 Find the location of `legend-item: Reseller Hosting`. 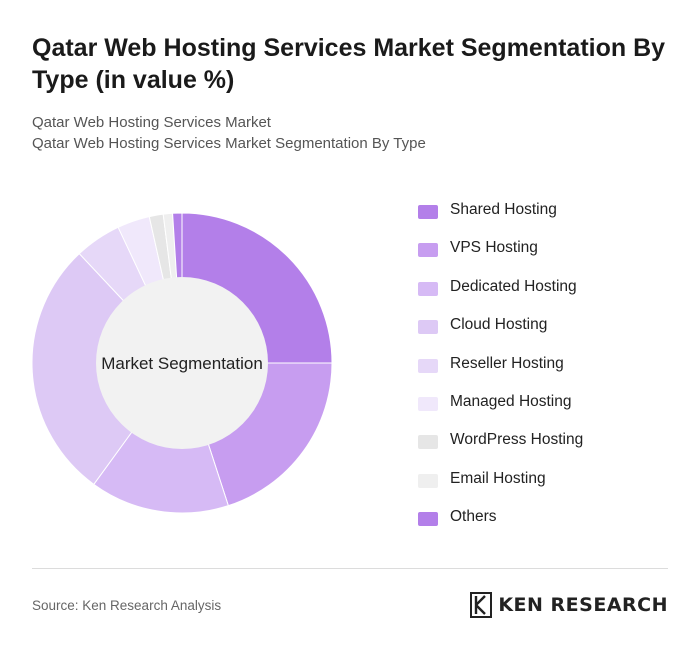

legend-item: Reseller Hosting is located at coordinates (553, 372).